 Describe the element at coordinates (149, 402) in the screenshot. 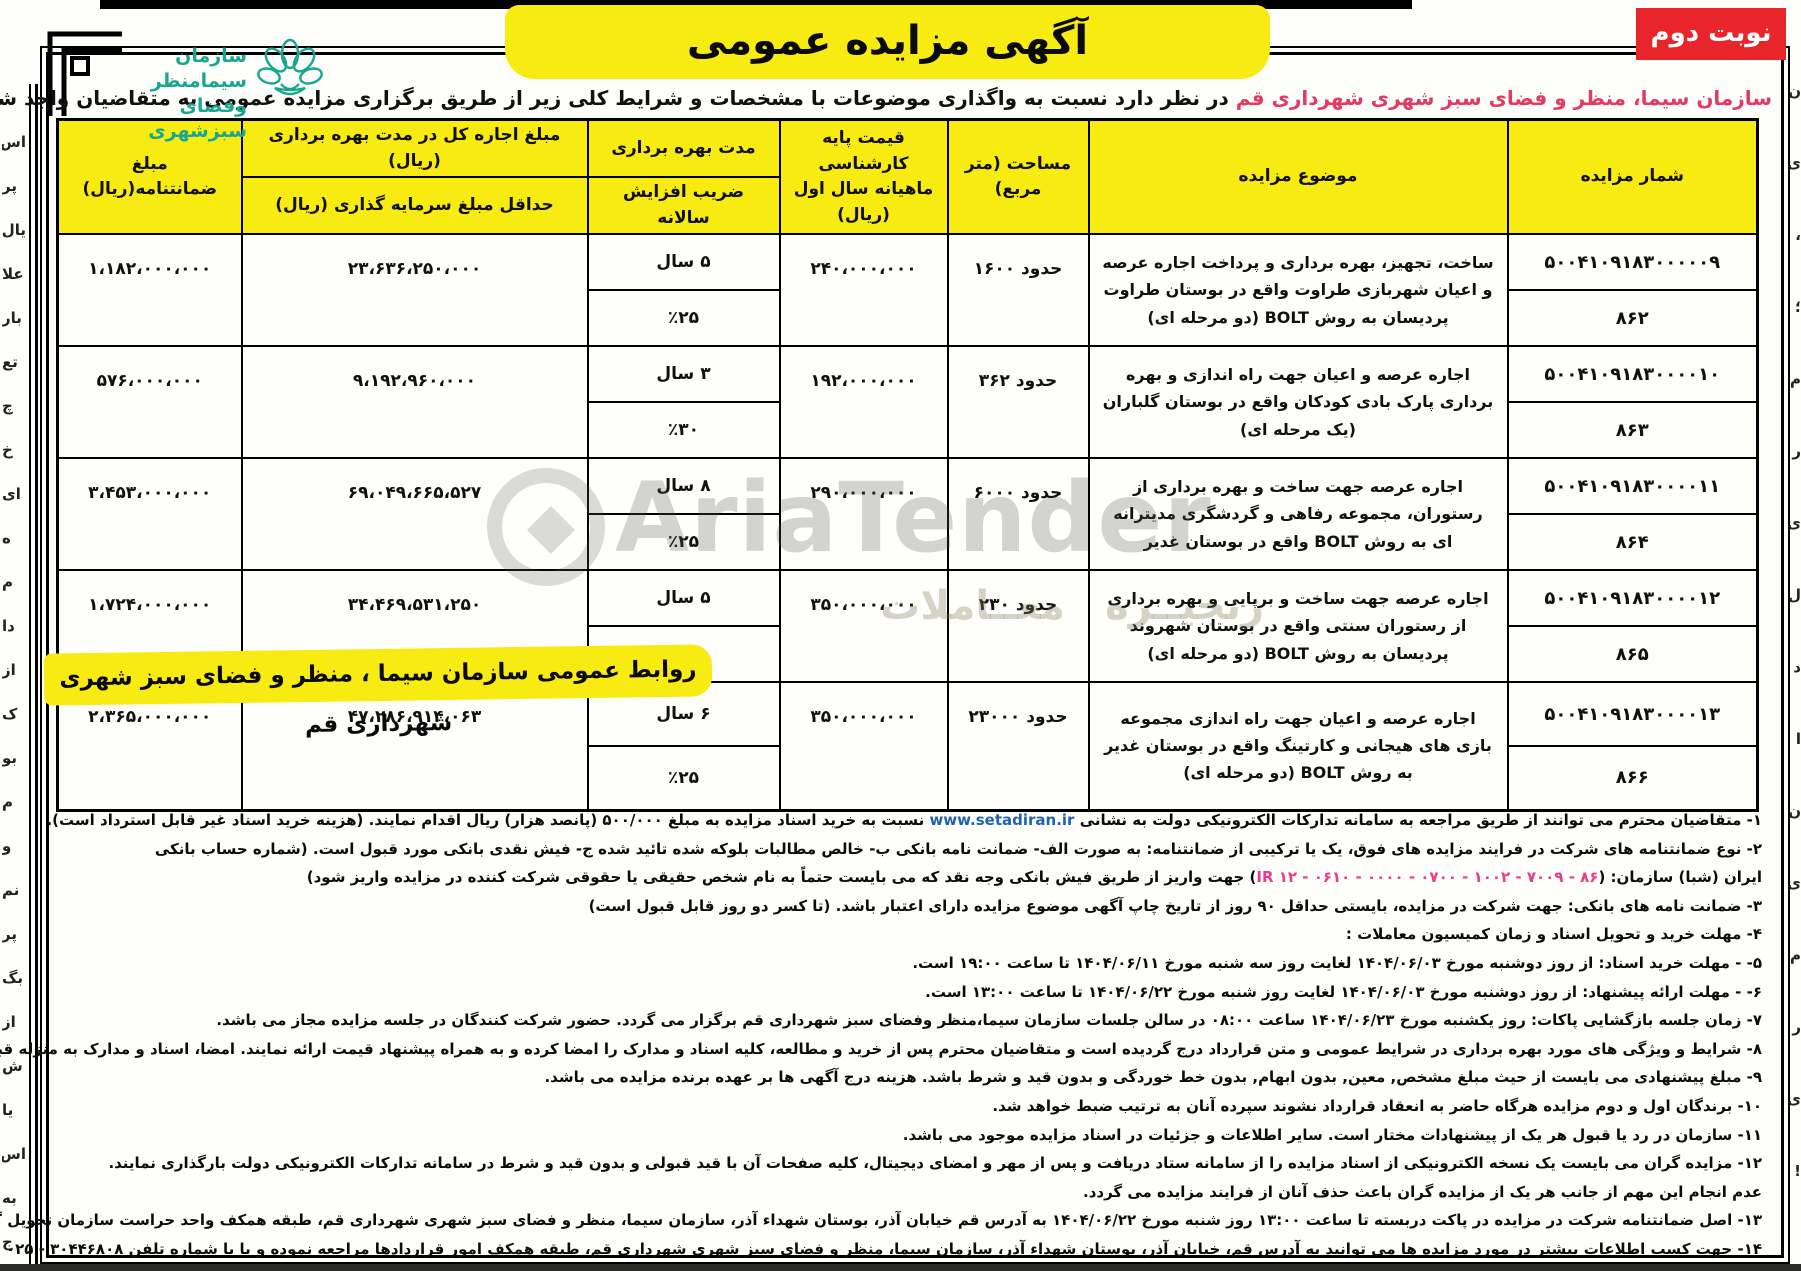

I see `auction-guarantee: ۵۷۶،۰۰۰،۰۰۰` at that location.